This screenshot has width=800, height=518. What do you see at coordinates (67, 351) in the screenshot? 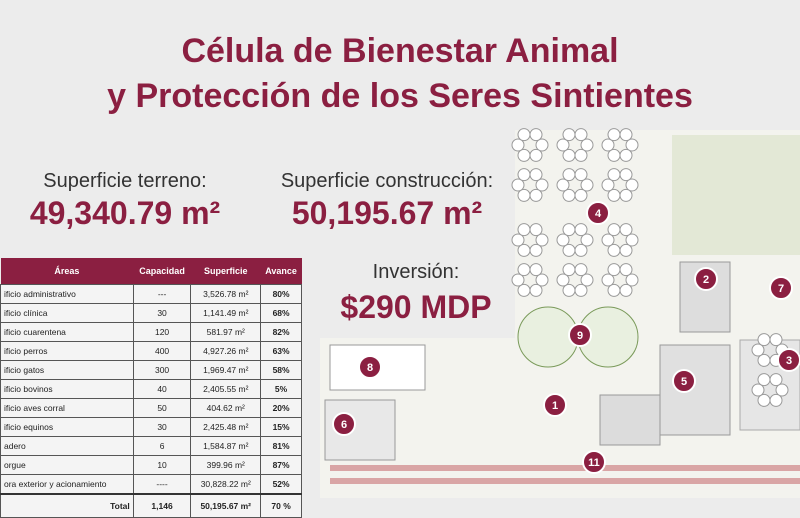
I see `table-cell: ificio perros` at bounding box center [67, 351].